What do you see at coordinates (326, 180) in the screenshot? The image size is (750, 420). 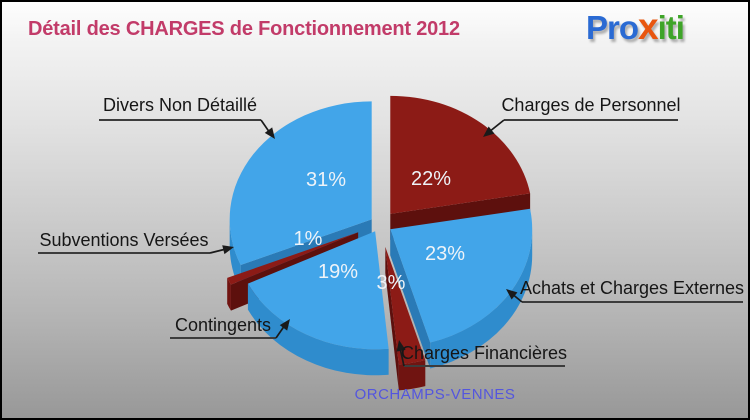 I see `pie-slice-value: 31%` at bounding box center [326, 180].